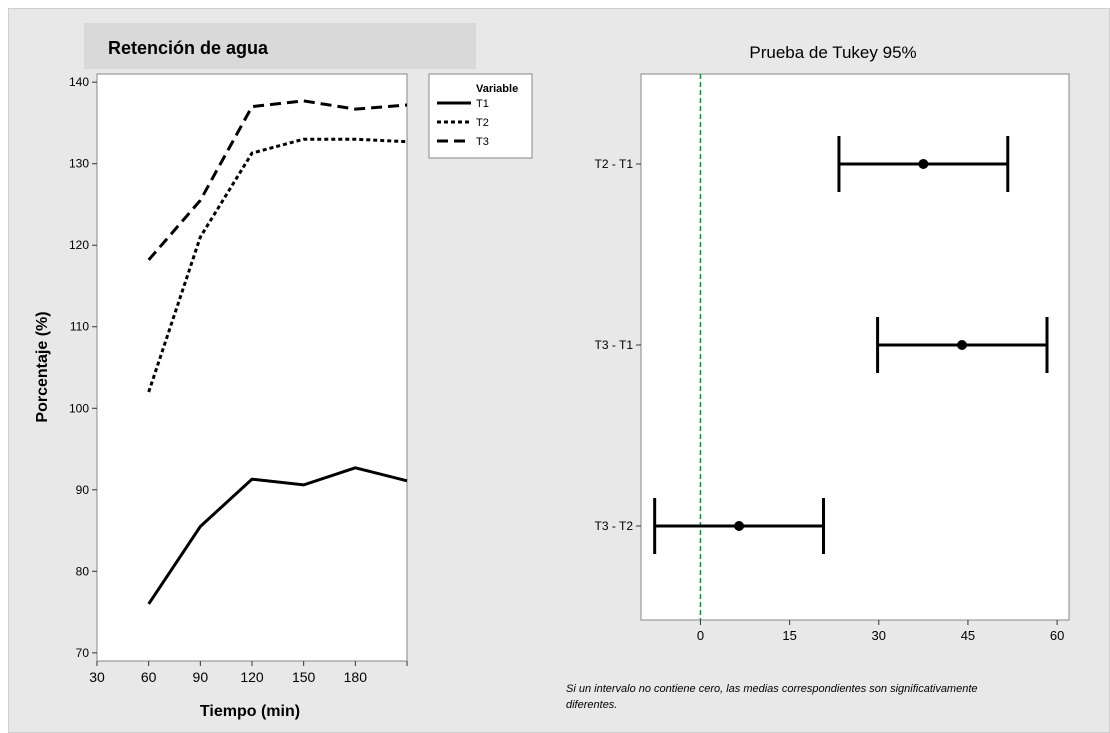  Describe the element at coordinates (252, 677) in the screenshot. I see `x-tick-label: 120` at that location.